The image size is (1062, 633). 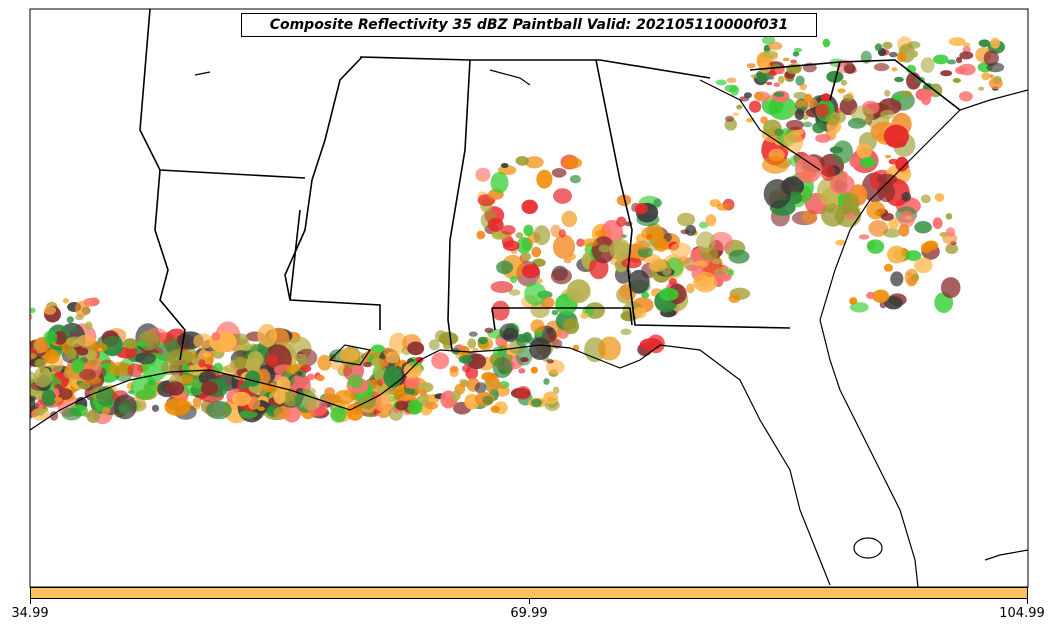 What do you see at coordinates (529, 593) in the screenshot?
I see `colorbar` at bounding box center [529, 593].